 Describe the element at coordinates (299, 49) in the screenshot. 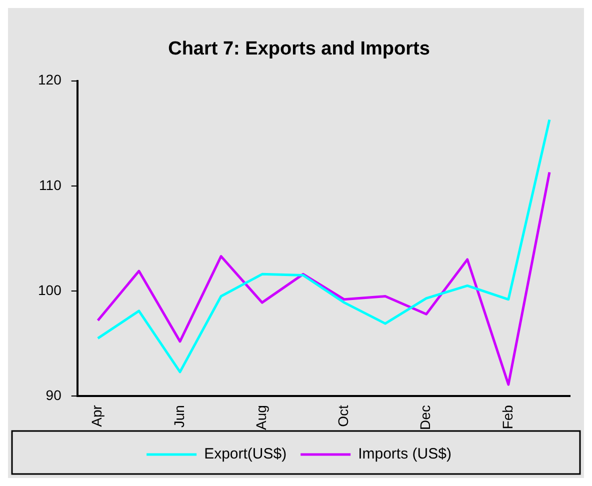

I see `chart-title: Chart 7: Exports and Imports` at that location.